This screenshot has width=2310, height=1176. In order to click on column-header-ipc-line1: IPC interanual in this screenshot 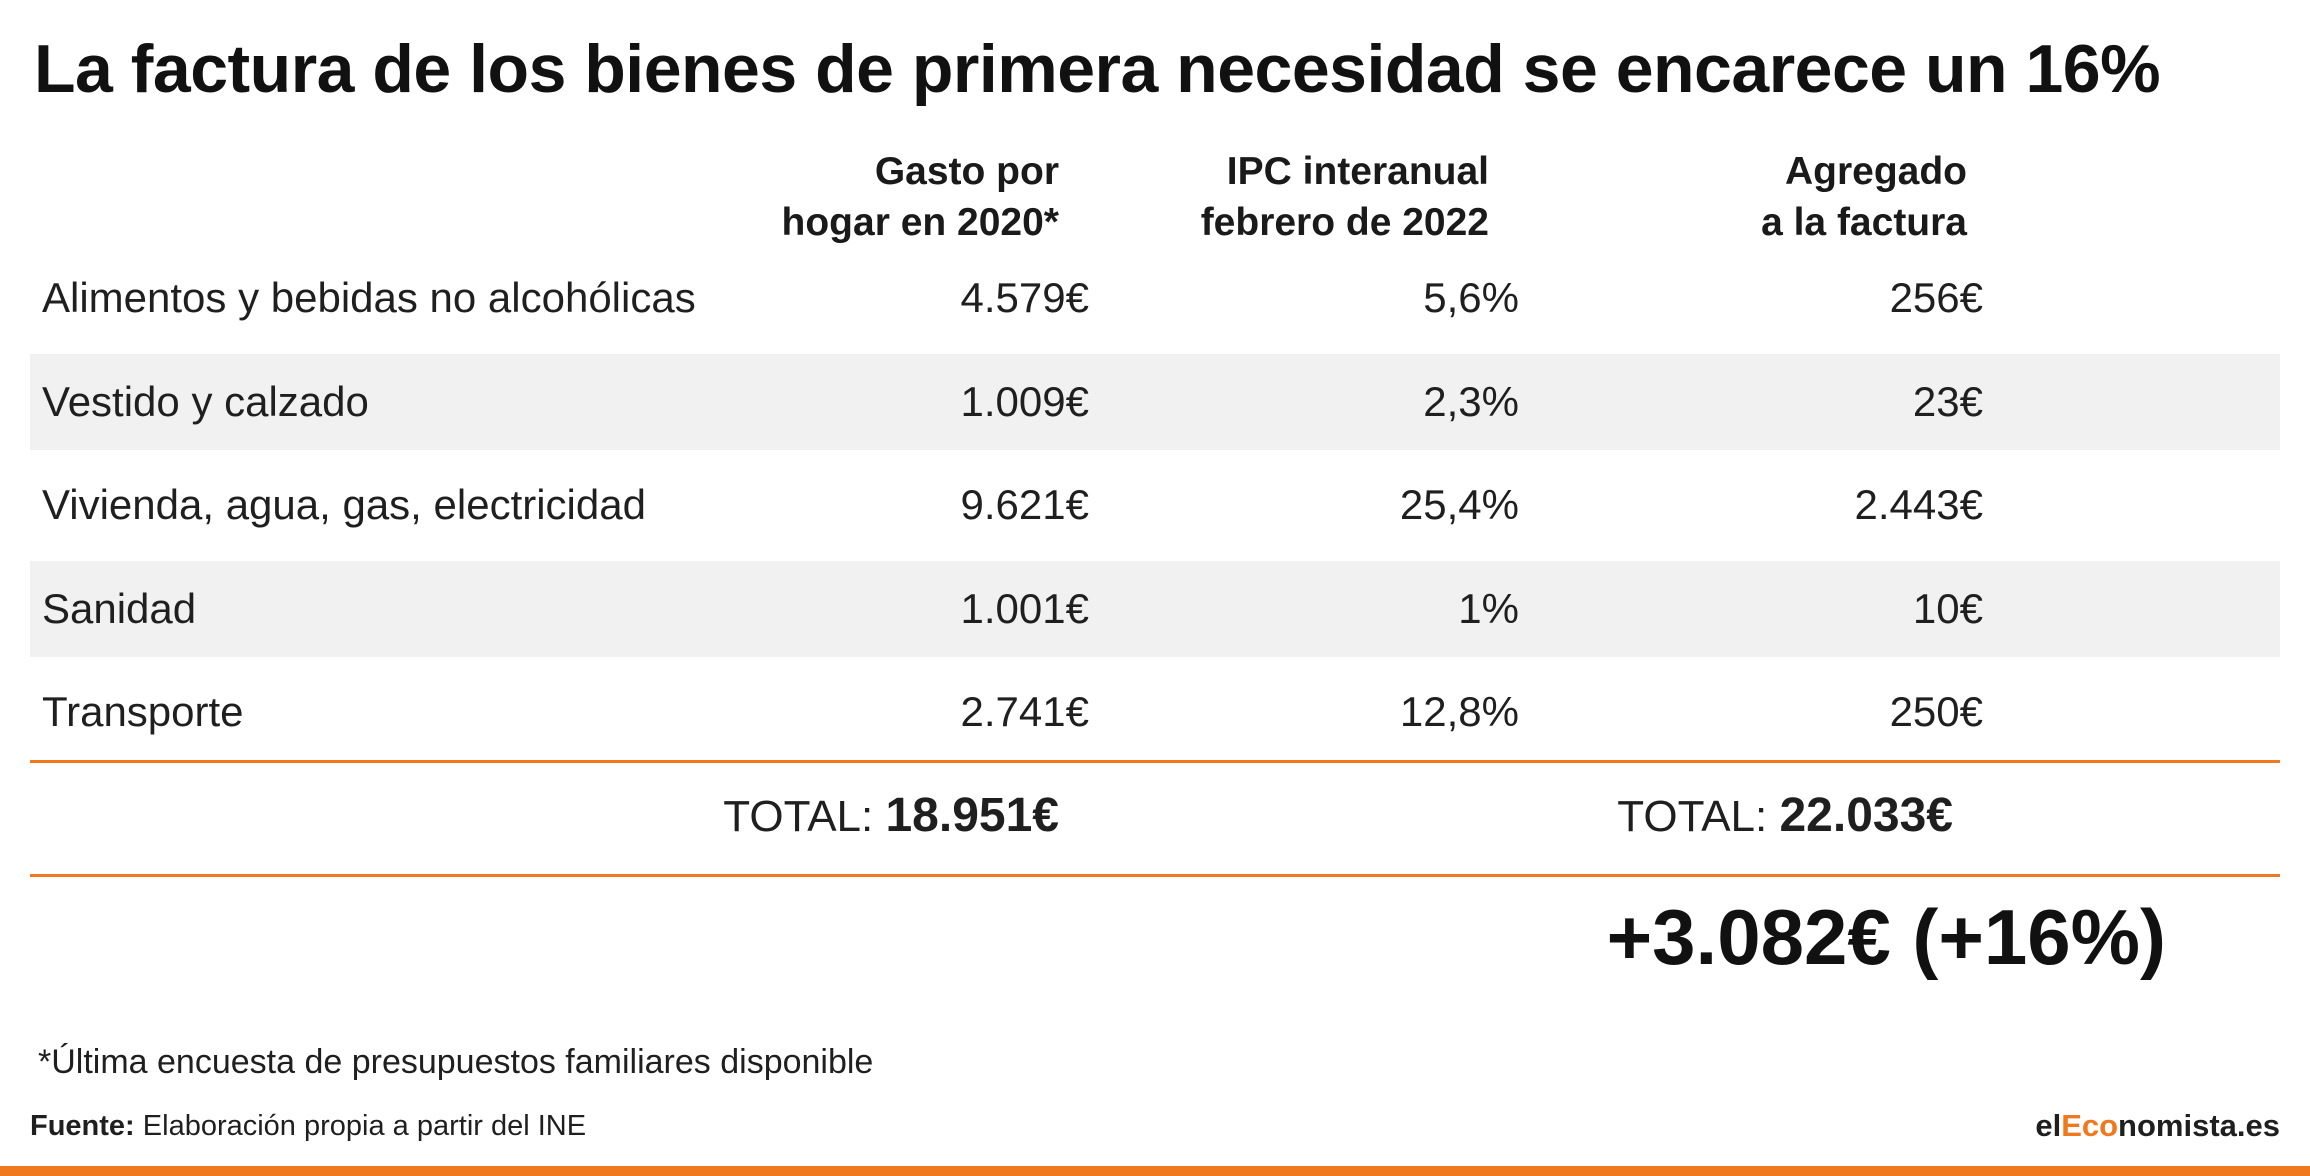, I will do `click(1357, 171)`.